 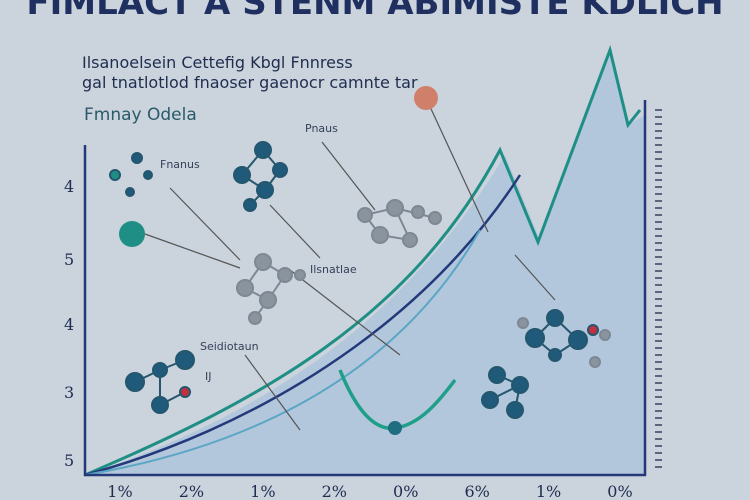 What do you see at coordinates (395, 428) in the screenshot?
I see `dot` at bounding box center [395, 428].